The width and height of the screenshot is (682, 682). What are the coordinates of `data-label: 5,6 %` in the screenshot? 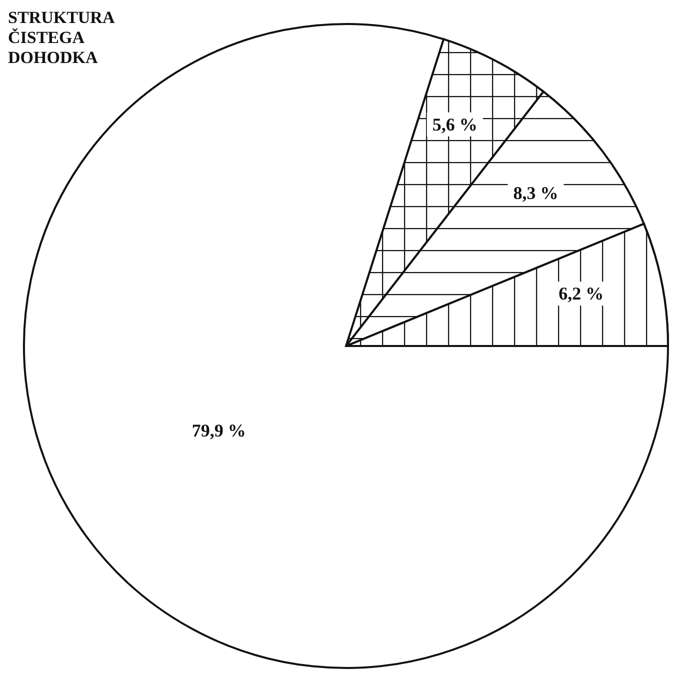 It's located at (455, 124).